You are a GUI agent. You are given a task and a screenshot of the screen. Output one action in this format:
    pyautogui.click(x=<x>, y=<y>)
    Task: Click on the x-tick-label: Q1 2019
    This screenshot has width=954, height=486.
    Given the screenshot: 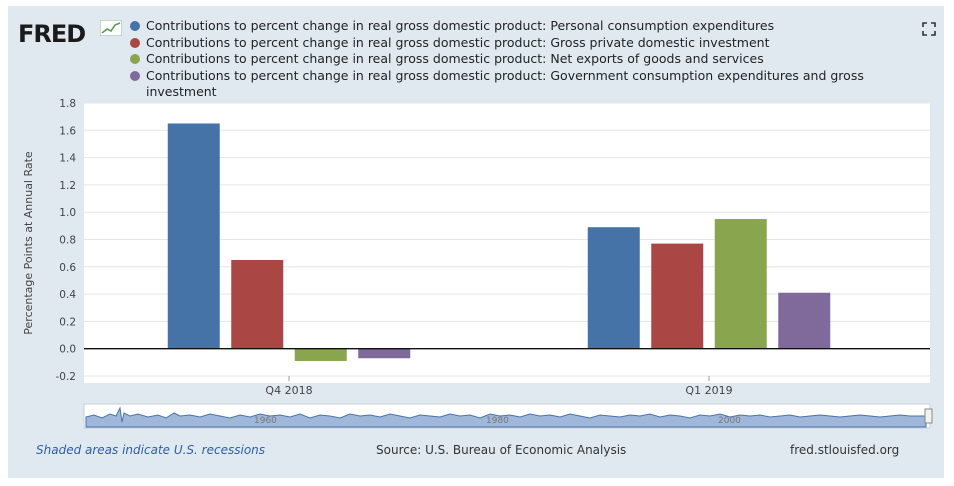 What is the action you would take?
    pyautogui.click(x=708, y=390)
    